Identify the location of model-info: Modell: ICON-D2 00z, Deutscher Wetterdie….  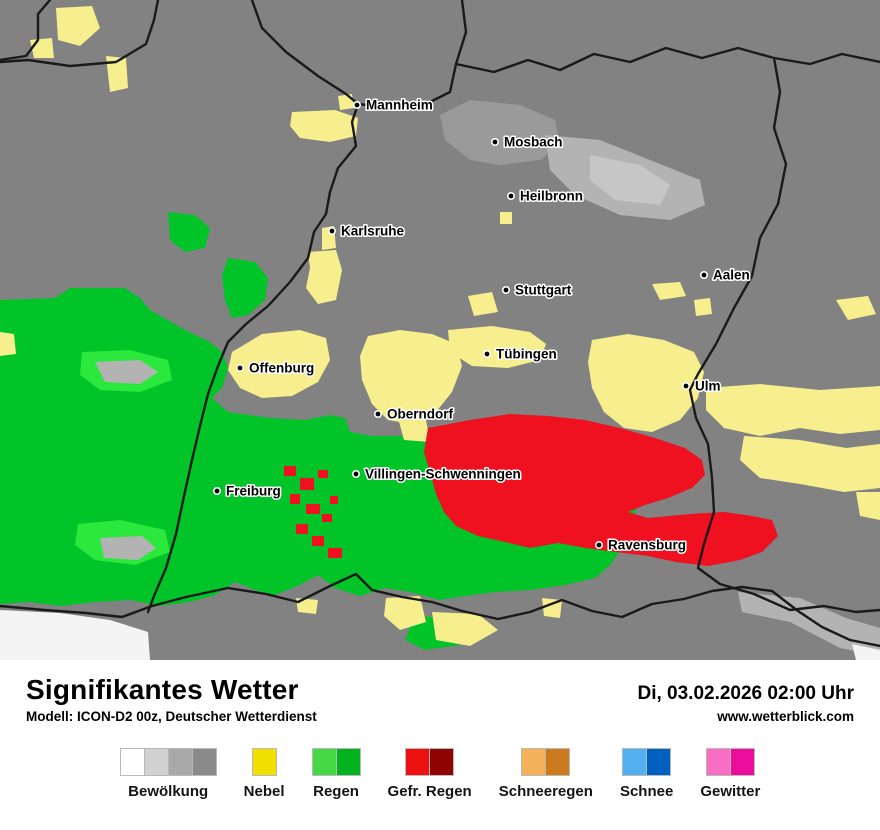
(171, 716).